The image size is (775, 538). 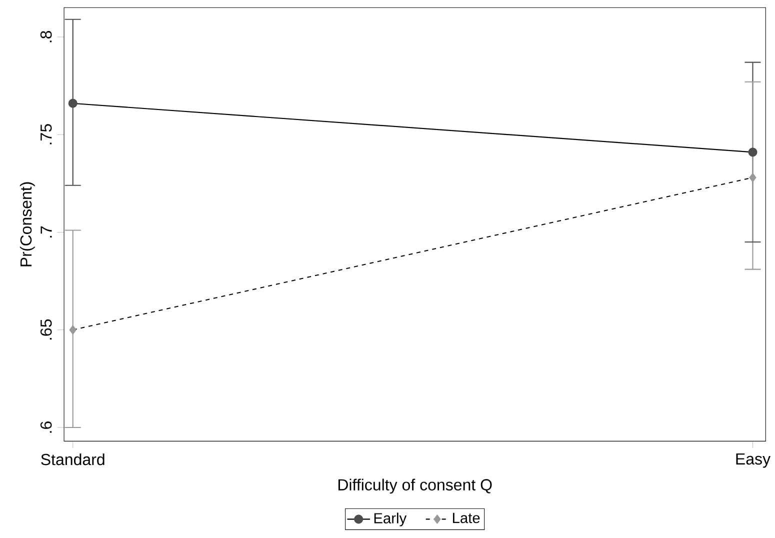 What do you see at coordinates (46, 427) in the screenshot?
I see `y-tick-label: .6` at bounding box center [46, 427].